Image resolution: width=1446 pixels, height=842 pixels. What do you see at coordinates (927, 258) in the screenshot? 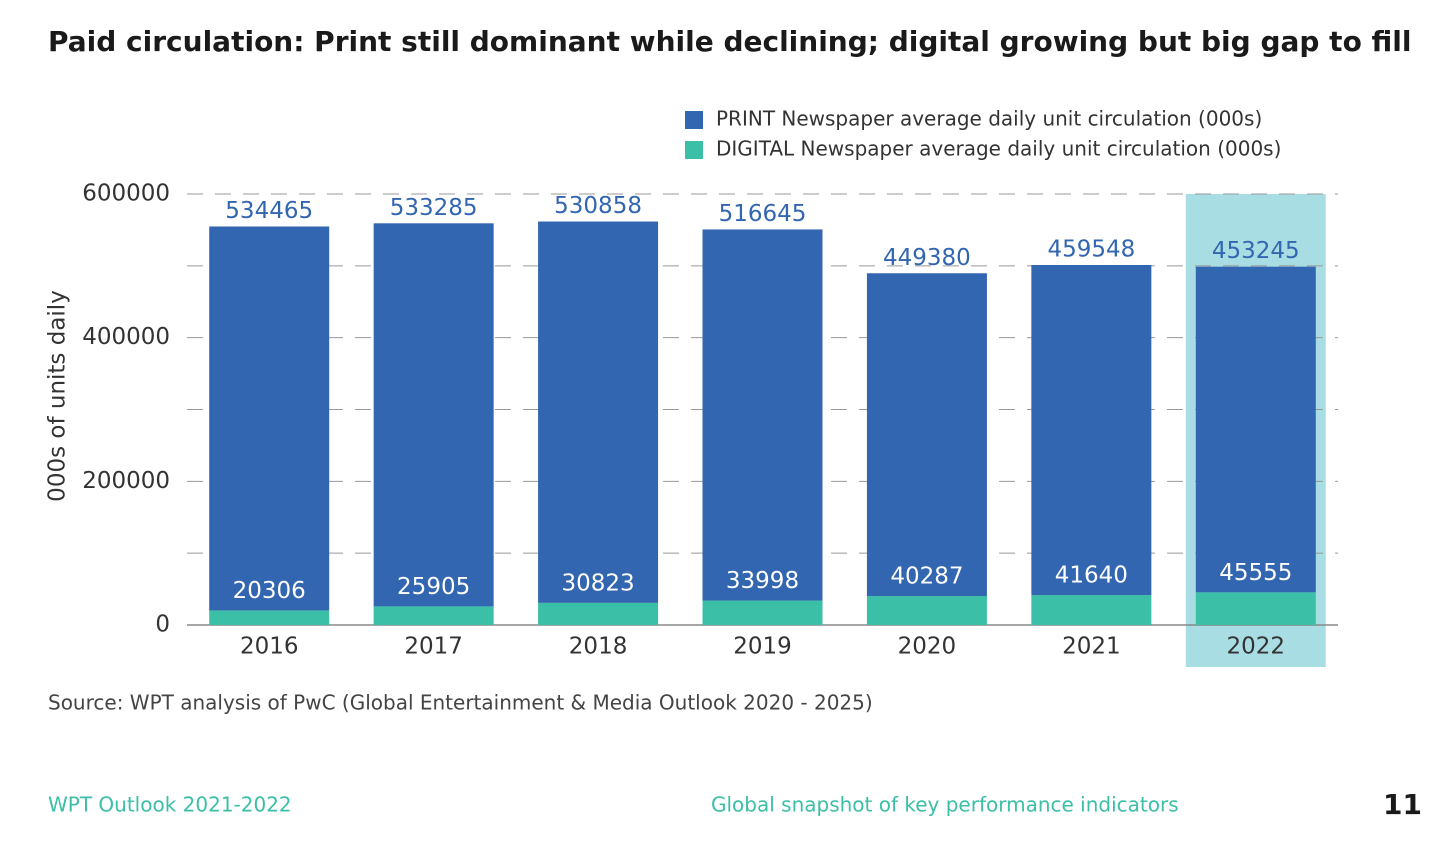
I see `data-label: 449380` at bounding box center [927, 258].